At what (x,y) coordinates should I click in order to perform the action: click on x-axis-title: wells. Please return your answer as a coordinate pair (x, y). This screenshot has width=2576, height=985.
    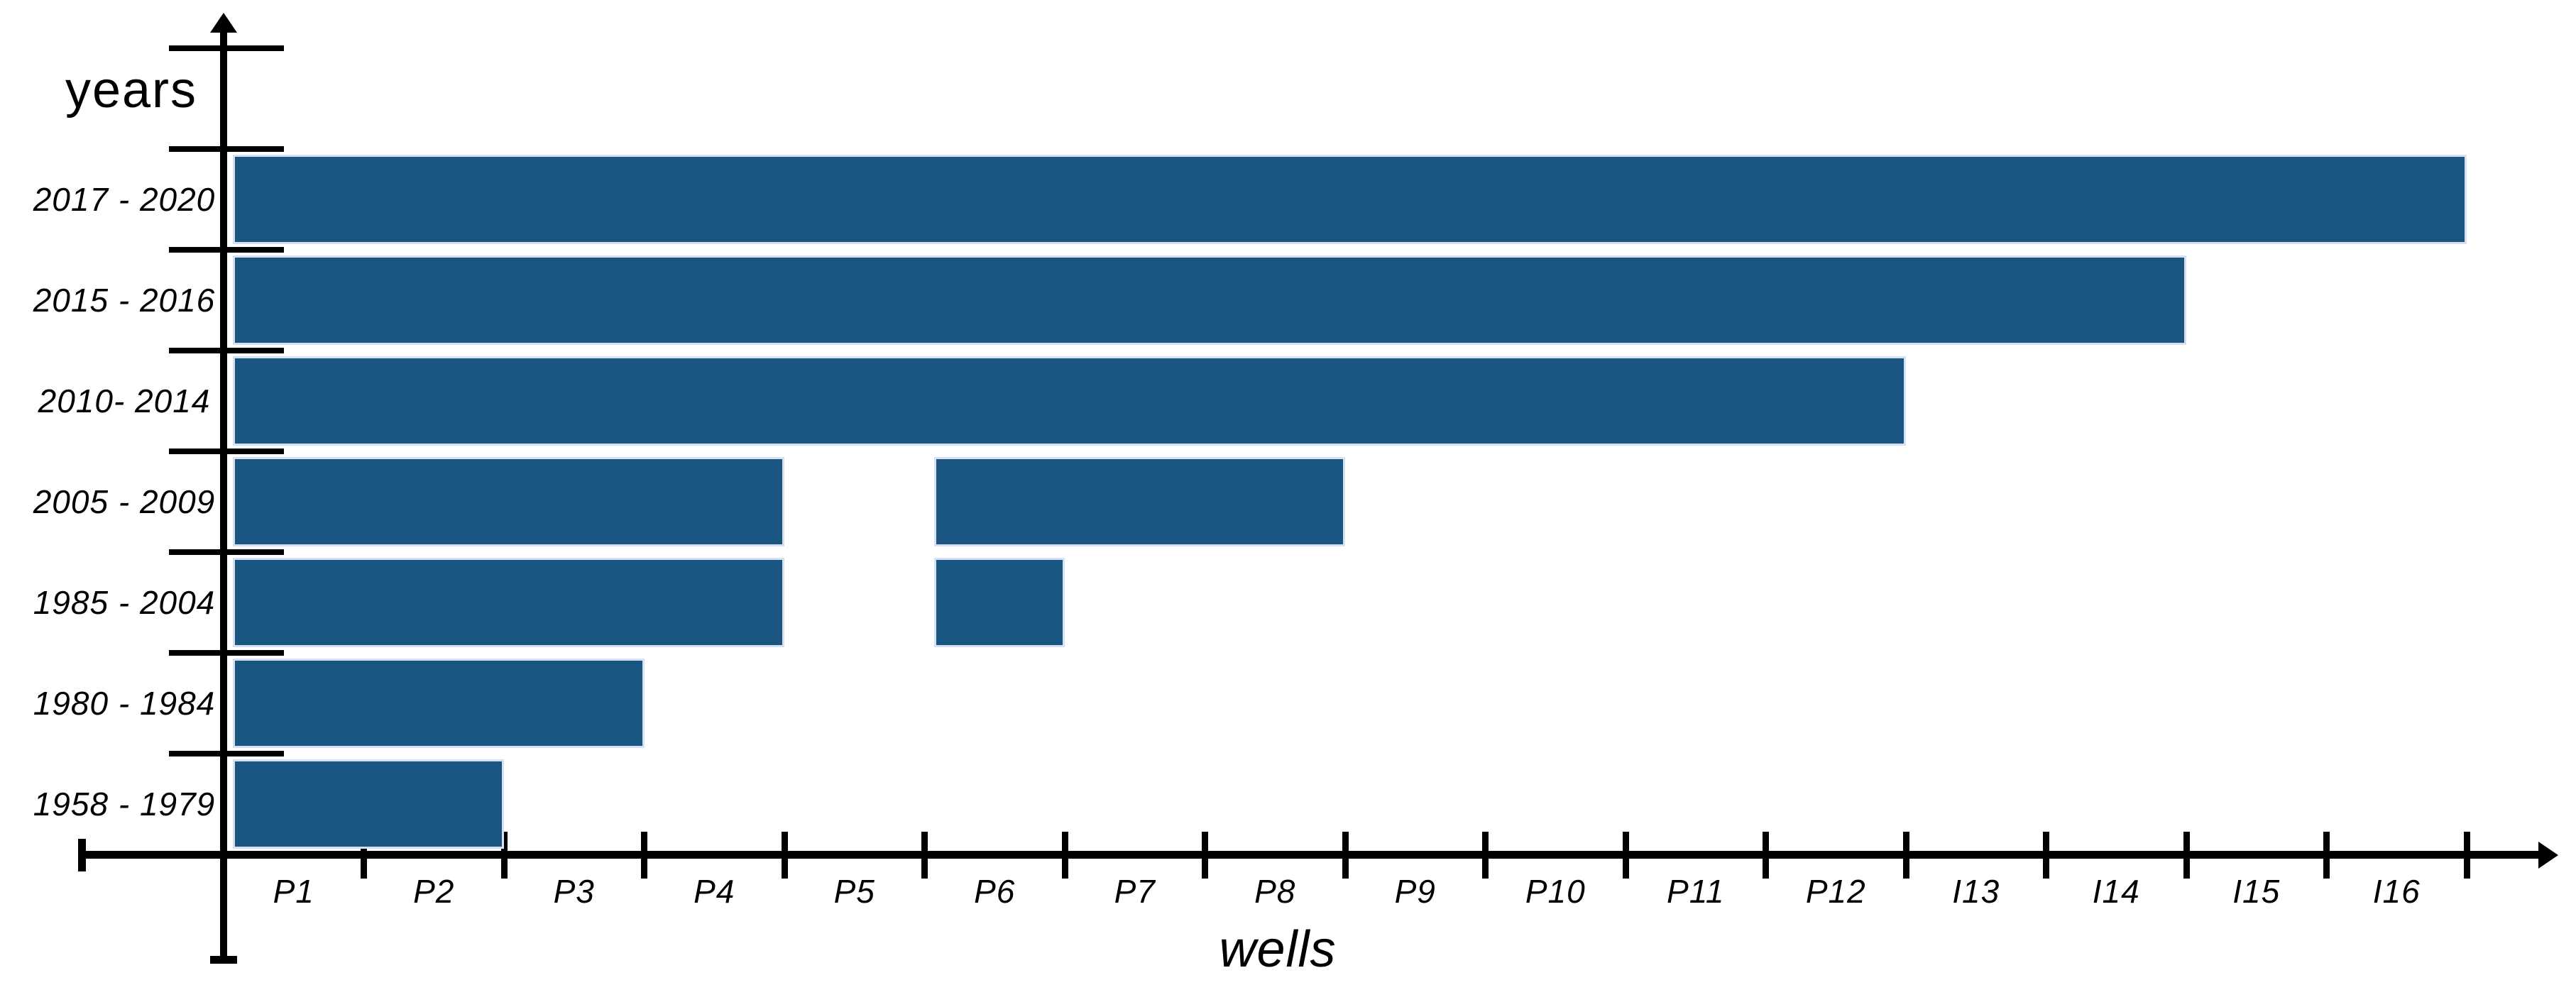
    Looking at the image, I should click on (1278, 949).